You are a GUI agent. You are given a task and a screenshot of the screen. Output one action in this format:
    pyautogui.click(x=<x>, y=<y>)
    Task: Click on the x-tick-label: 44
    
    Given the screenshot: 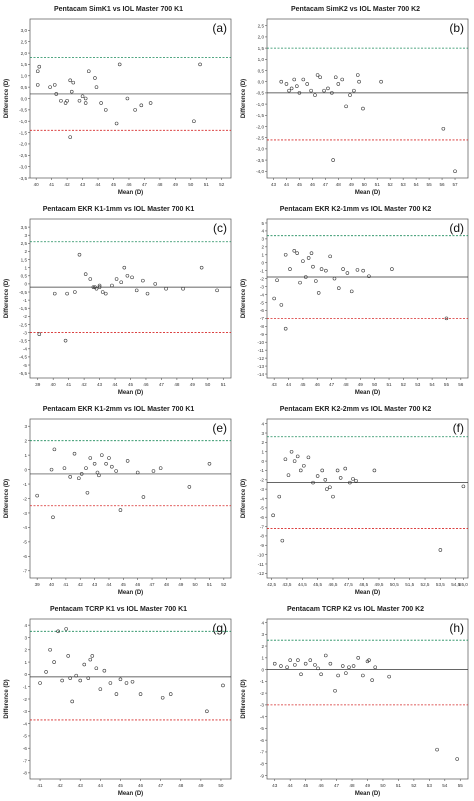 What is the action you would take?
    pyautogui.click(x=98, y=184)
    